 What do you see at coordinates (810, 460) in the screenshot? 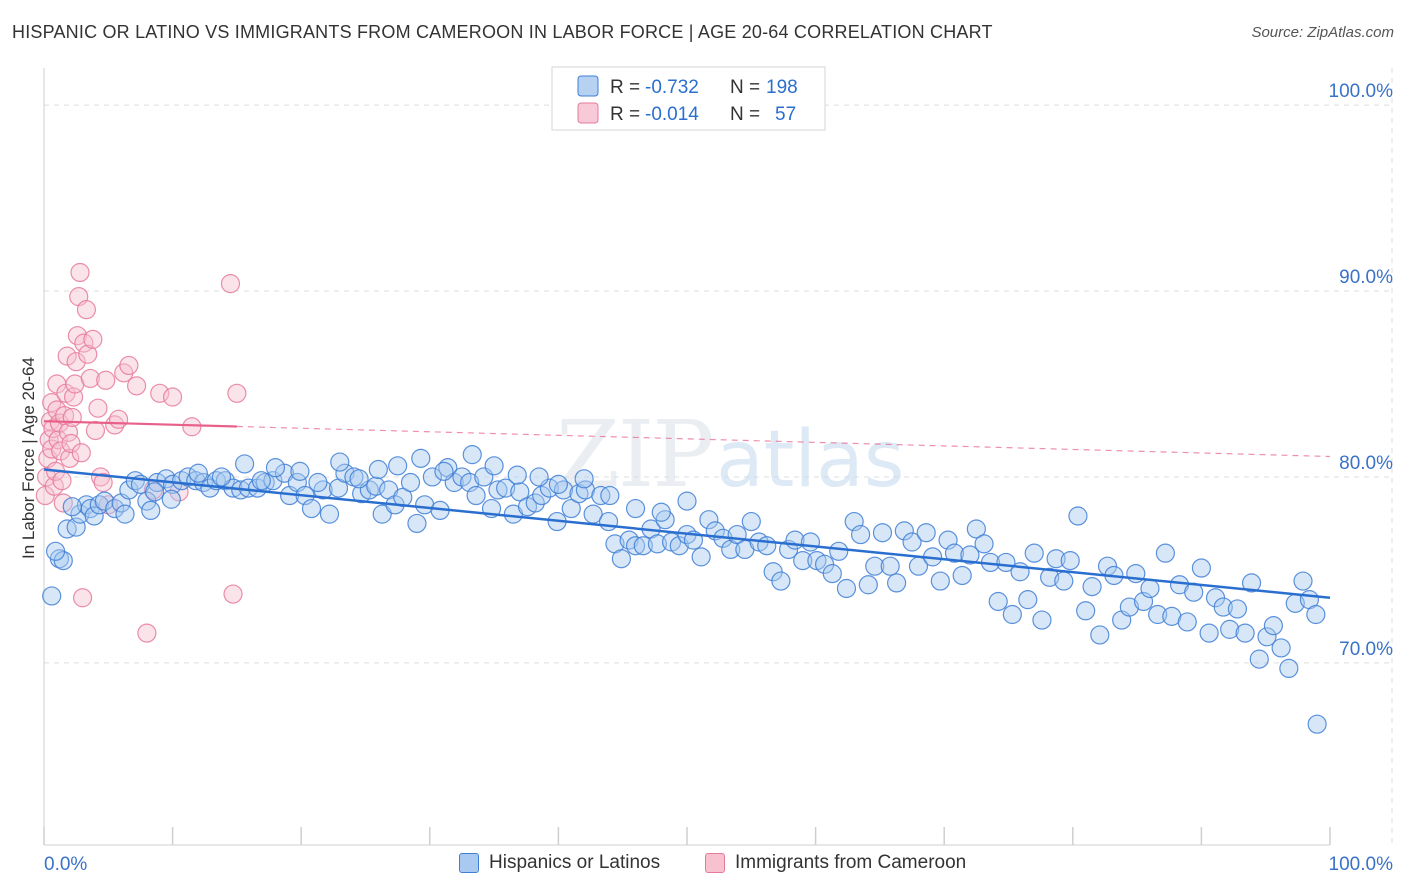
I see `svg-text: atlas` at bounding box center [810, 460].